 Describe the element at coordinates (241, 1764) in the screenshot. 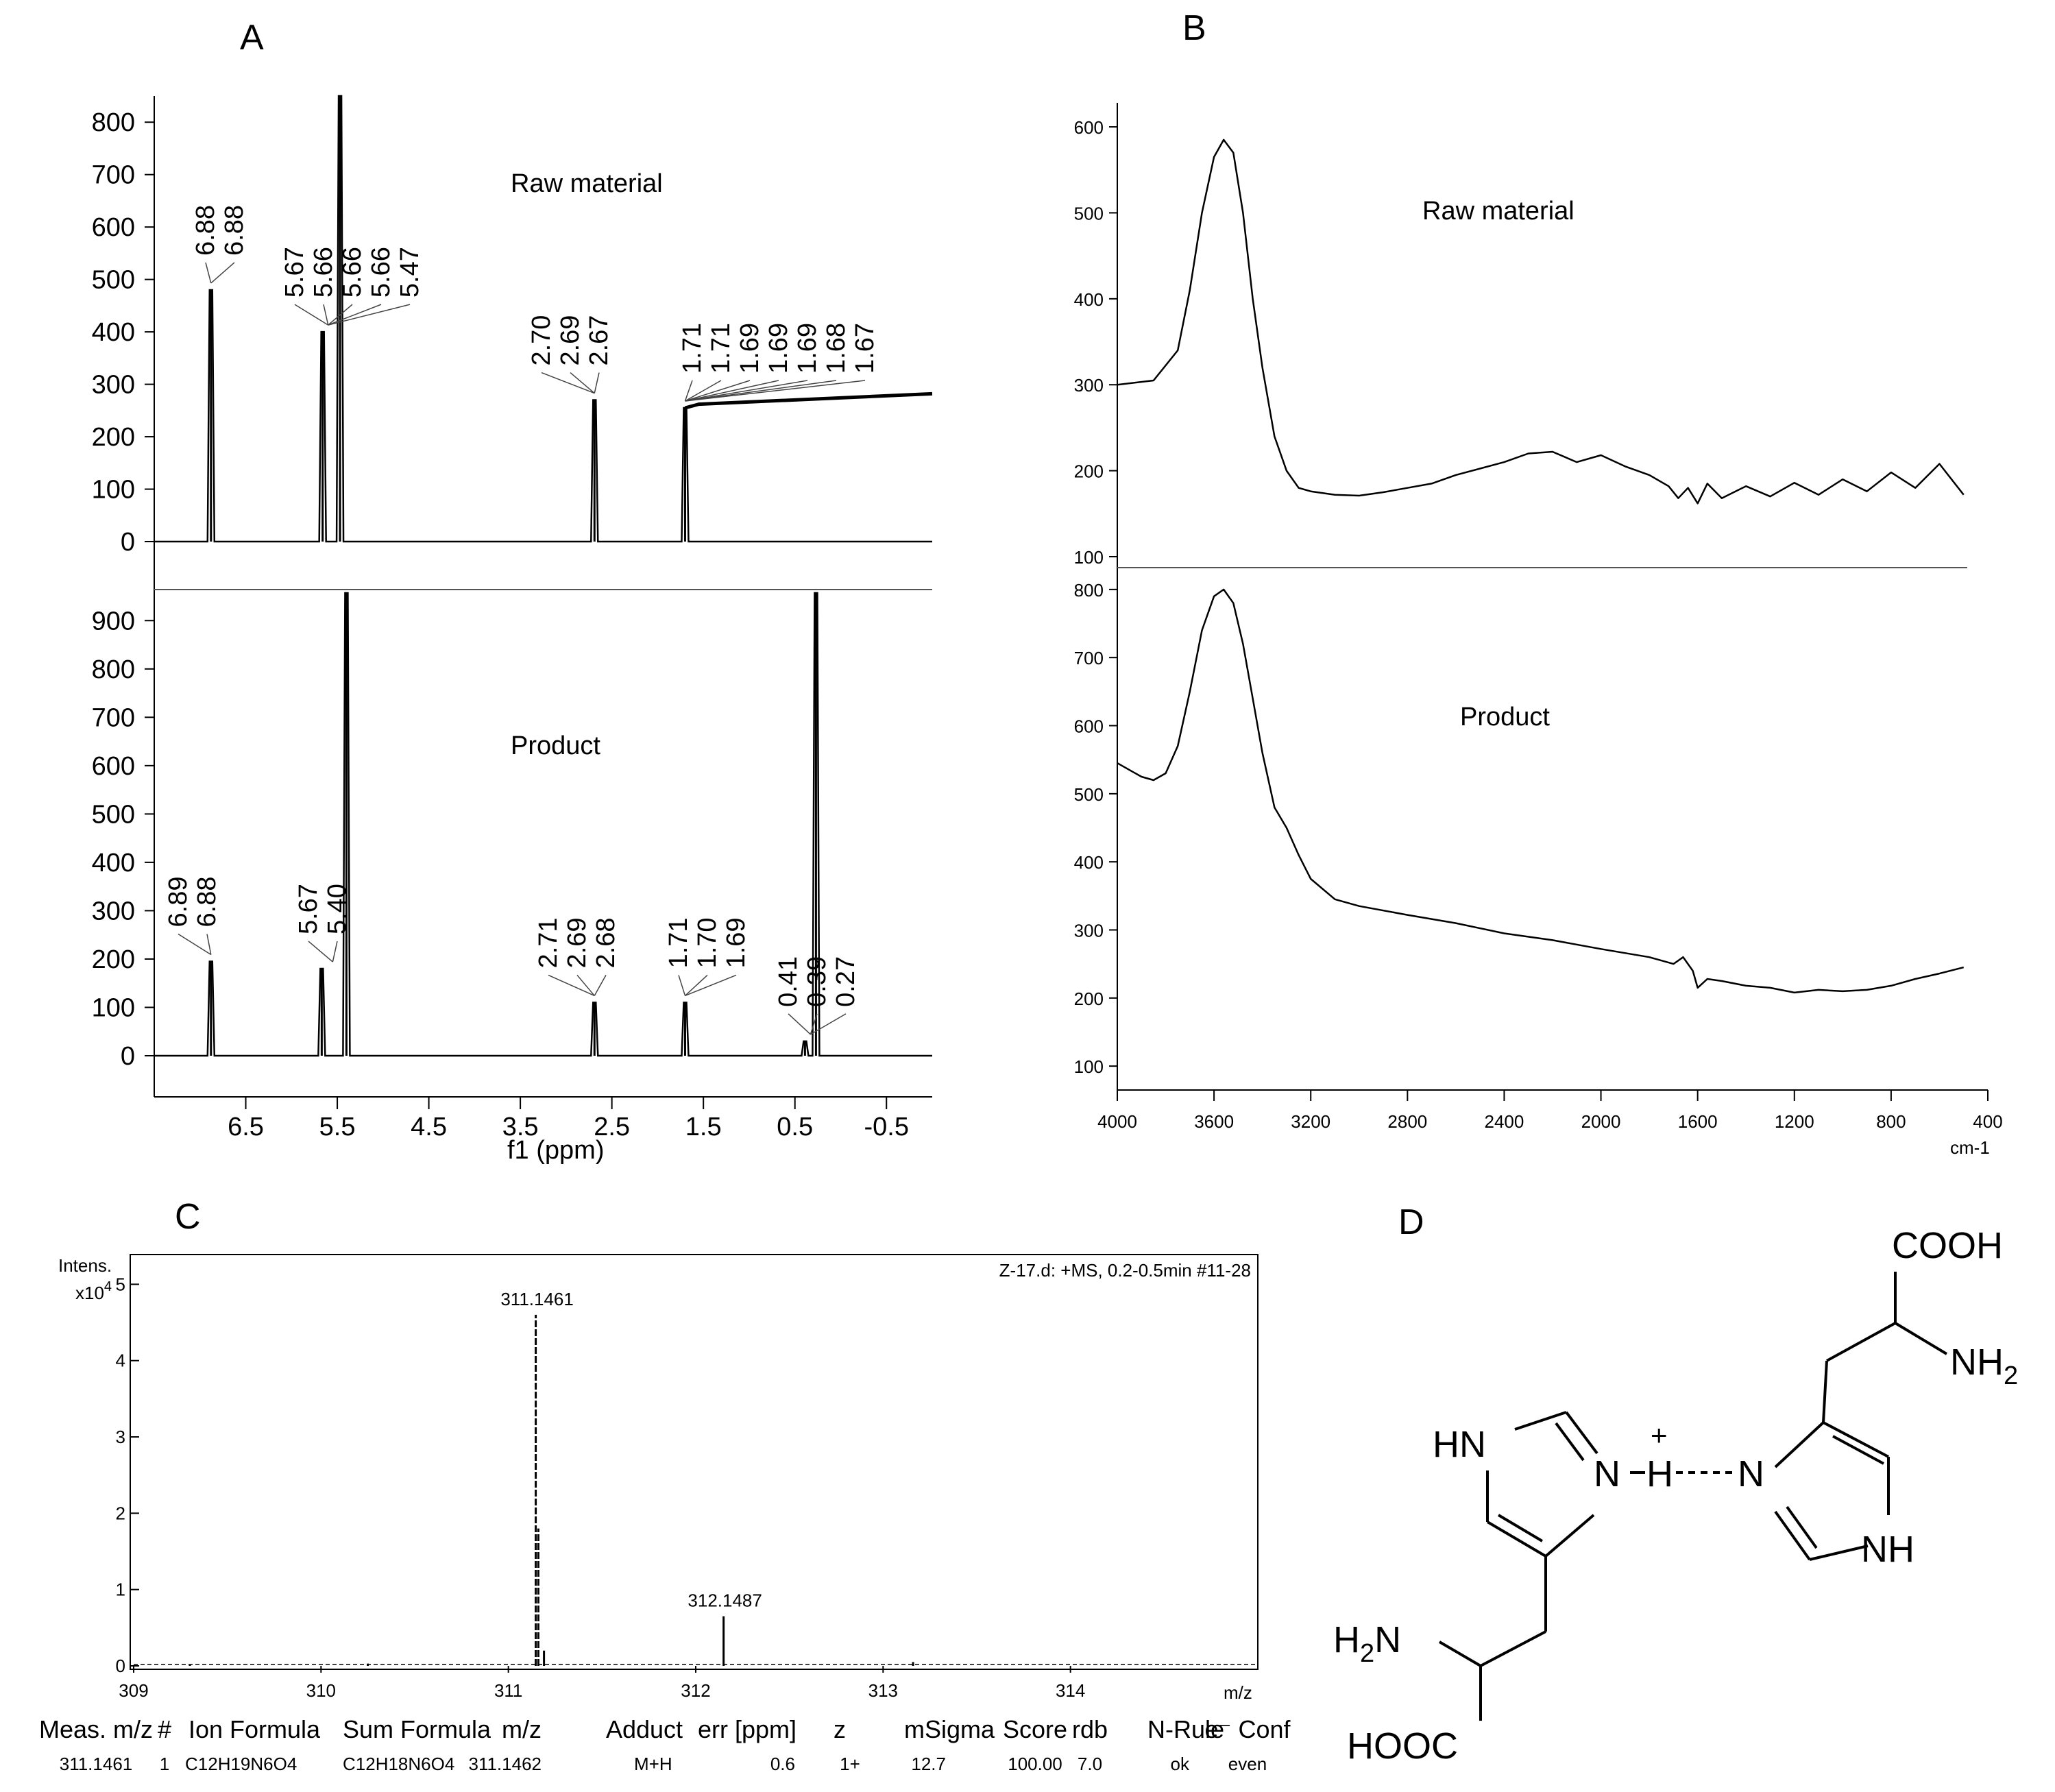

I see `ms-table-cell: C12H19N6O4` at that location.